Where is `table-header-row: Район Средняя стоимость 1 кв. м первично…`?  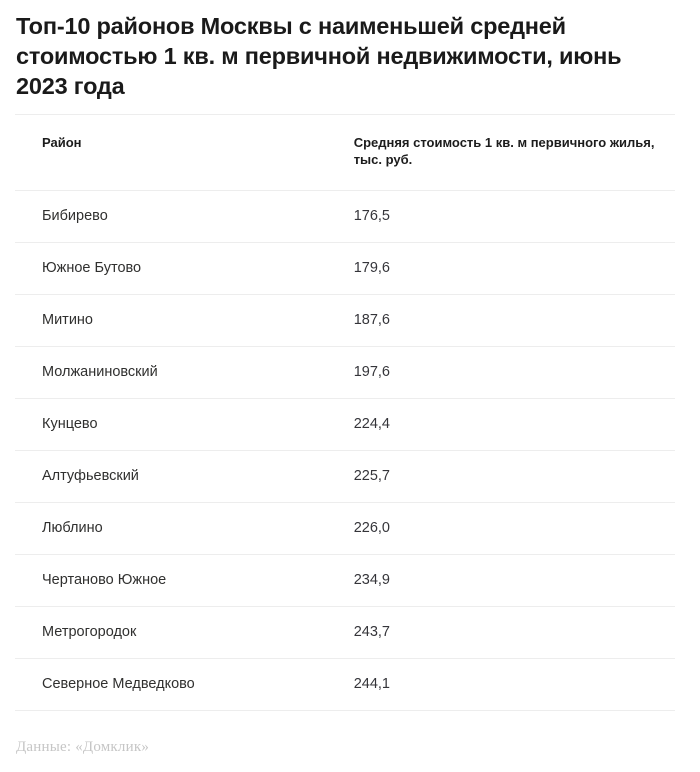
table-header-row: Район Средняя стоимость 1 кв. м первично… is located at coordinates (345, 152).